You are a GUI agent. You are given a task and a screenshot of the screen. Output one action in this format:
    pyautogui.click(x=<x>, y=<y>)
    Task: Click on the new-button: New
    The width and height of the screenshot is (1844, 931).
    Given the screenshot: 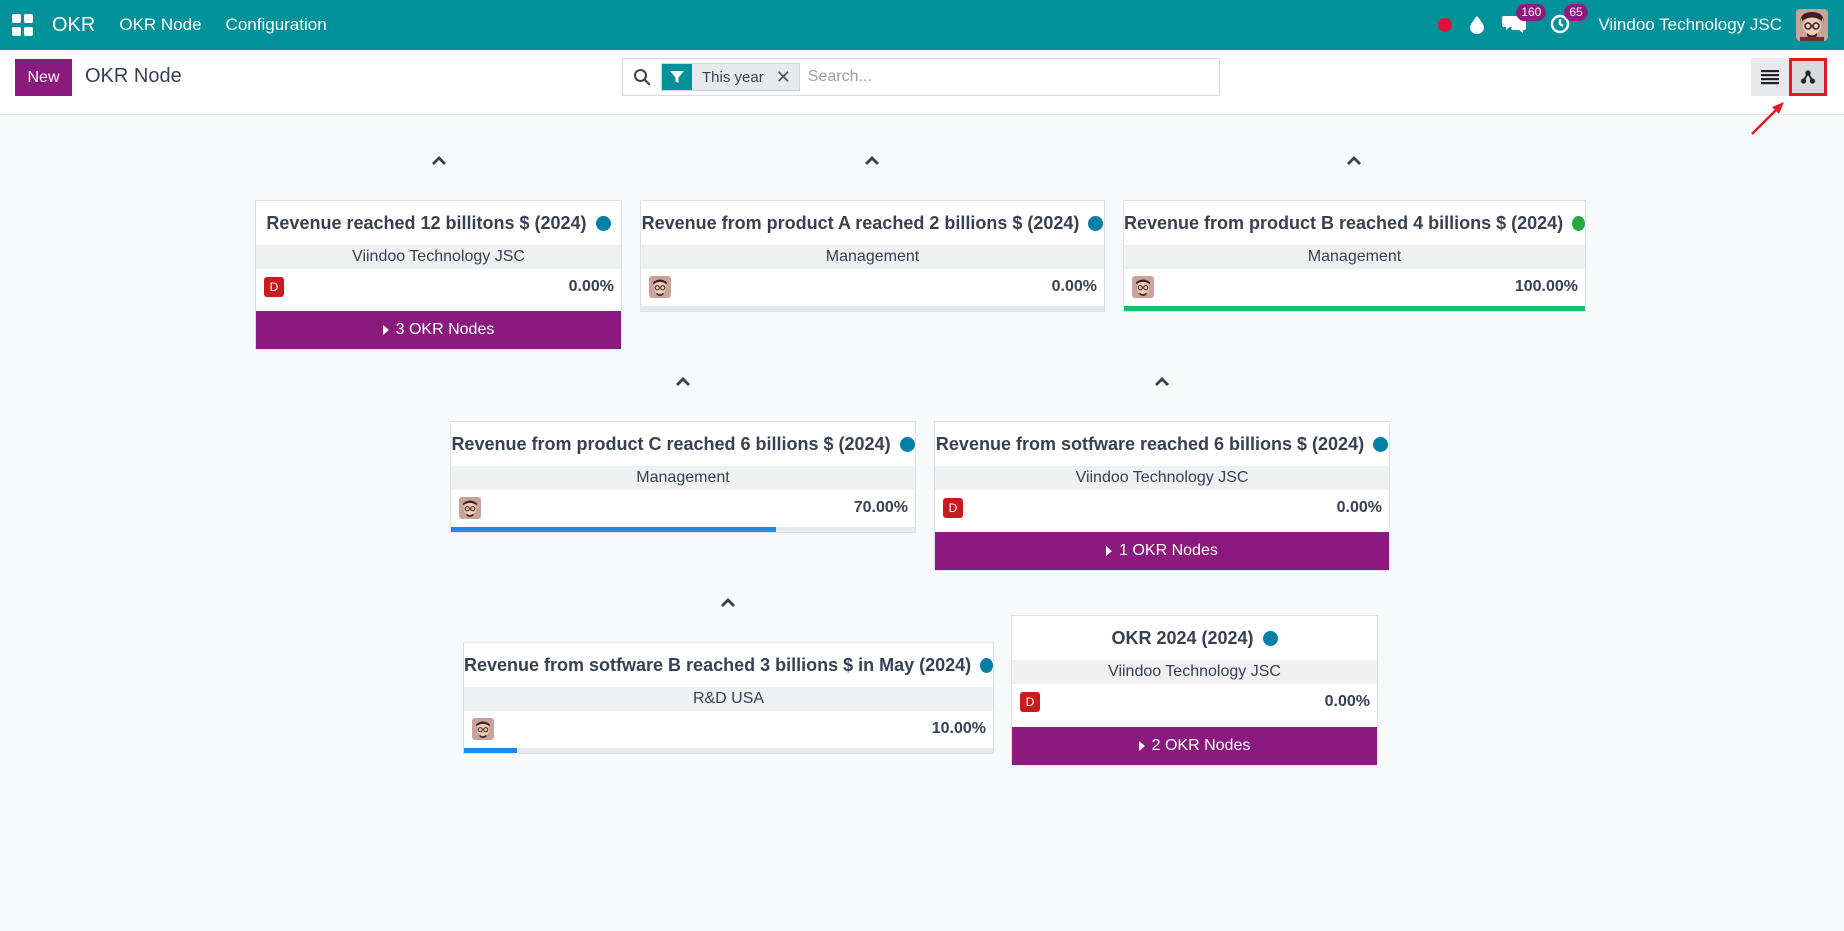 What is the action you would take?
    pyautogui.click(x=43, y=77)
    